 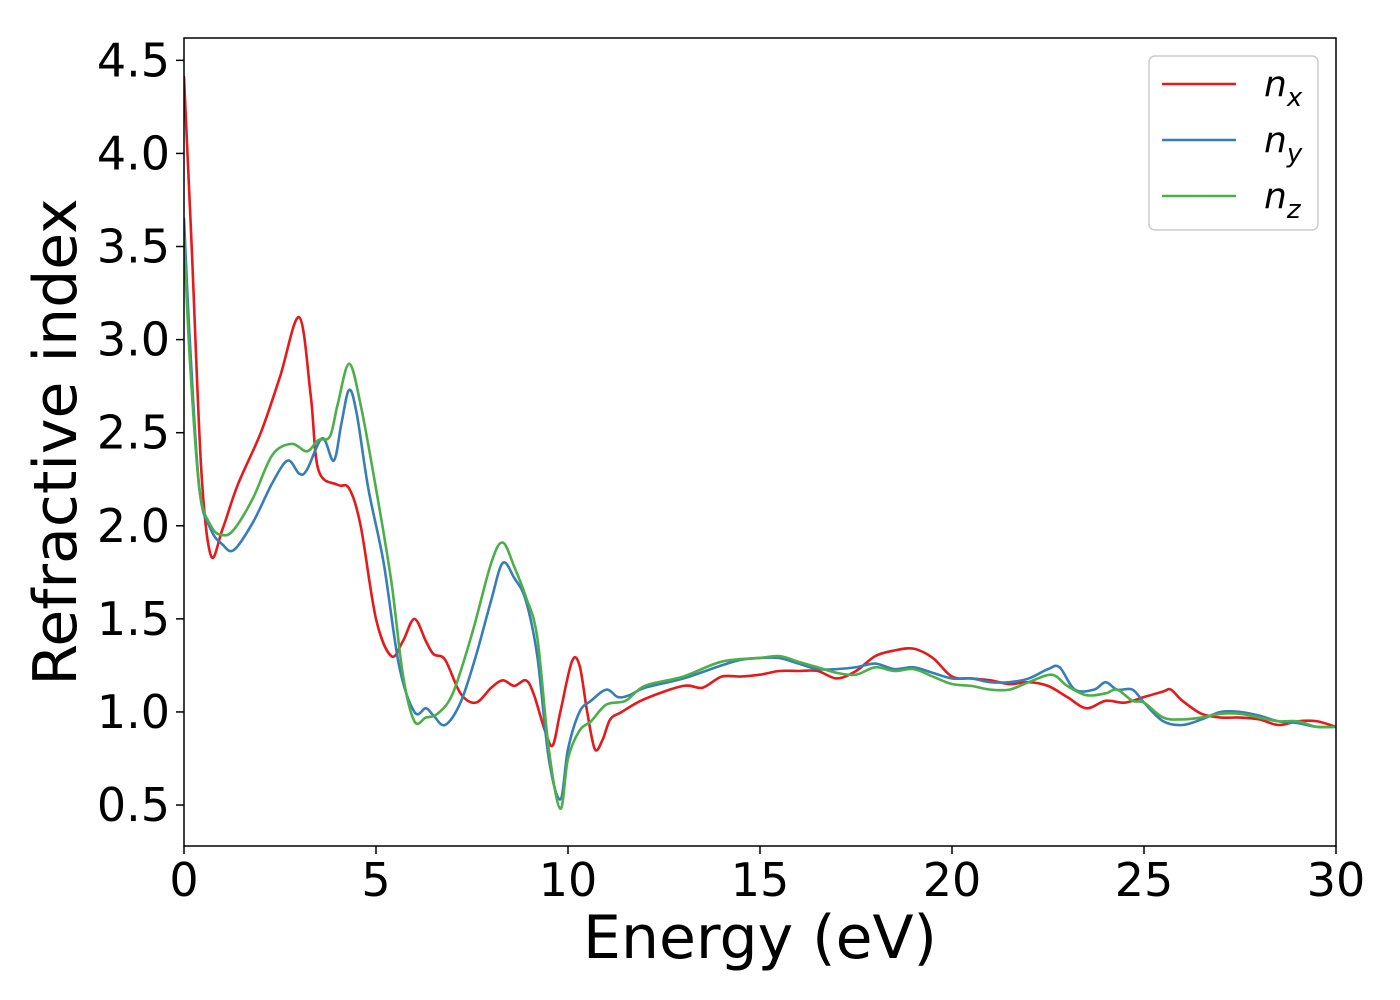 What do you see at coordinates (1144, 880) in the screenshot?
I see `x-tick-label: 25` at bounding box center [1144, 880].